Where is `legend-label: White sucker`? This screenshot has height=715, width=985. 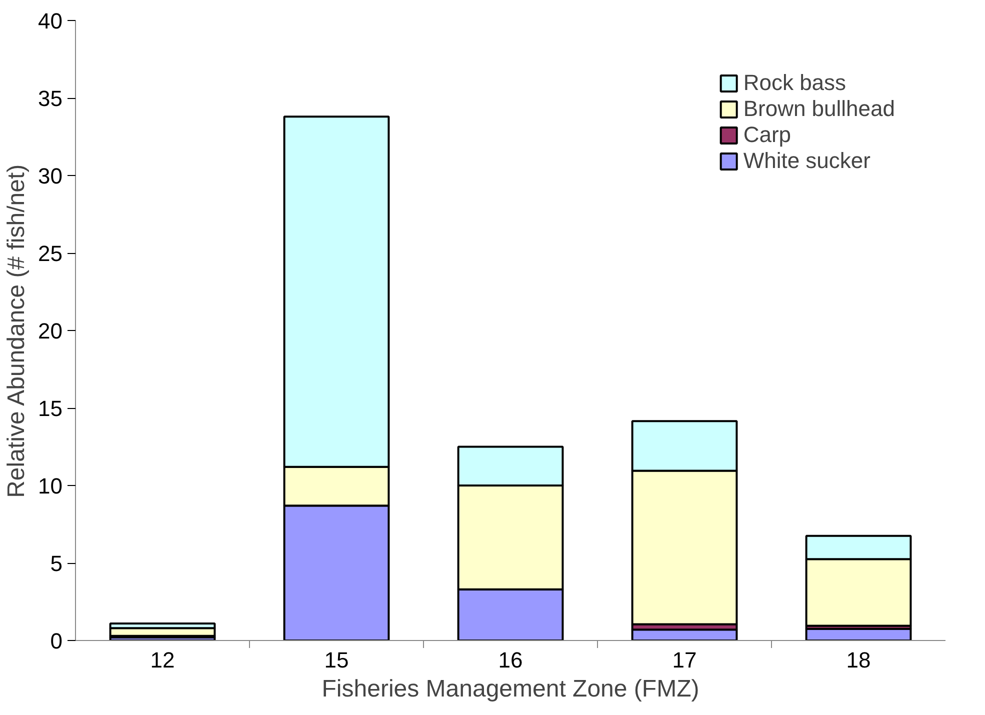
legend-label: White sucker is located at coordinates (806, 161).